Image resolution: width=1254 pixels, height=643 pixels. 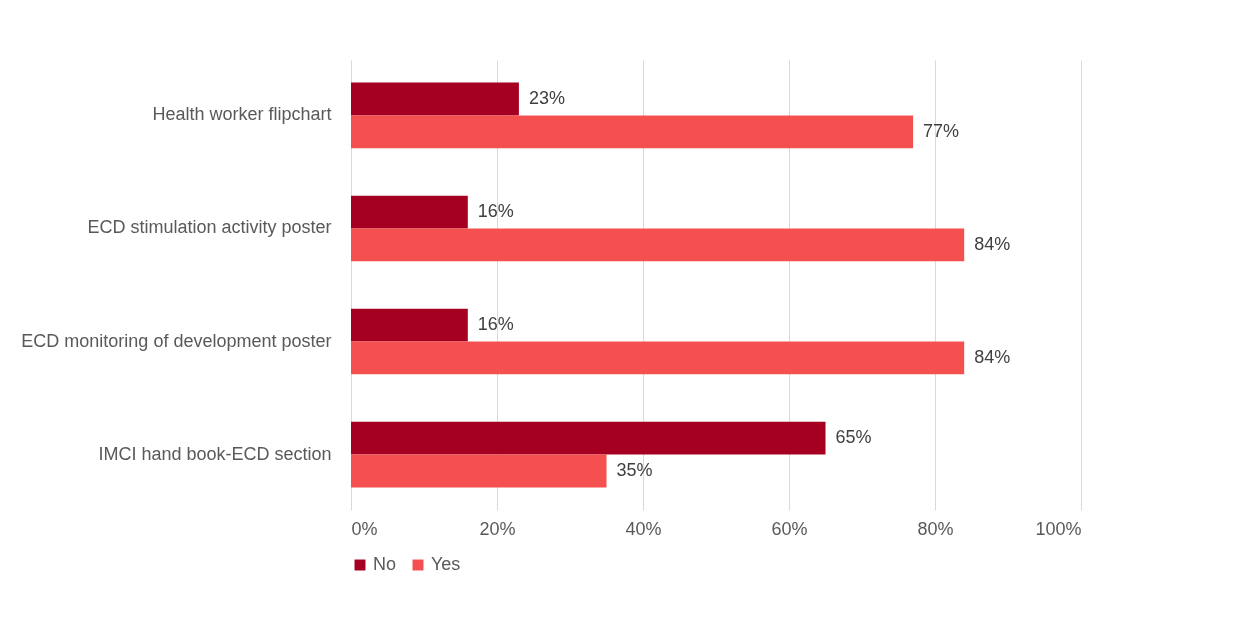 I want to click on legend-label: No, so click(x=385, y=564).